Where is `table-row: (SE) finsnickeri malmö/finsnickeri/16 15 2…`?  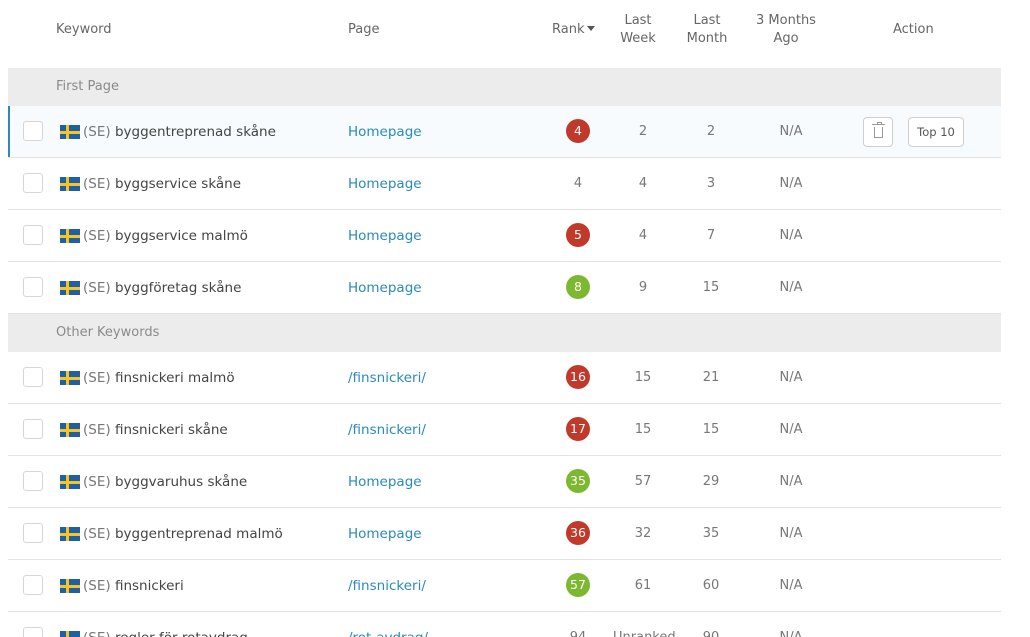
table-row: (SE) finsnickeri malmö/finsnickeri/16 15 2… is located at coordinates (504, 378).